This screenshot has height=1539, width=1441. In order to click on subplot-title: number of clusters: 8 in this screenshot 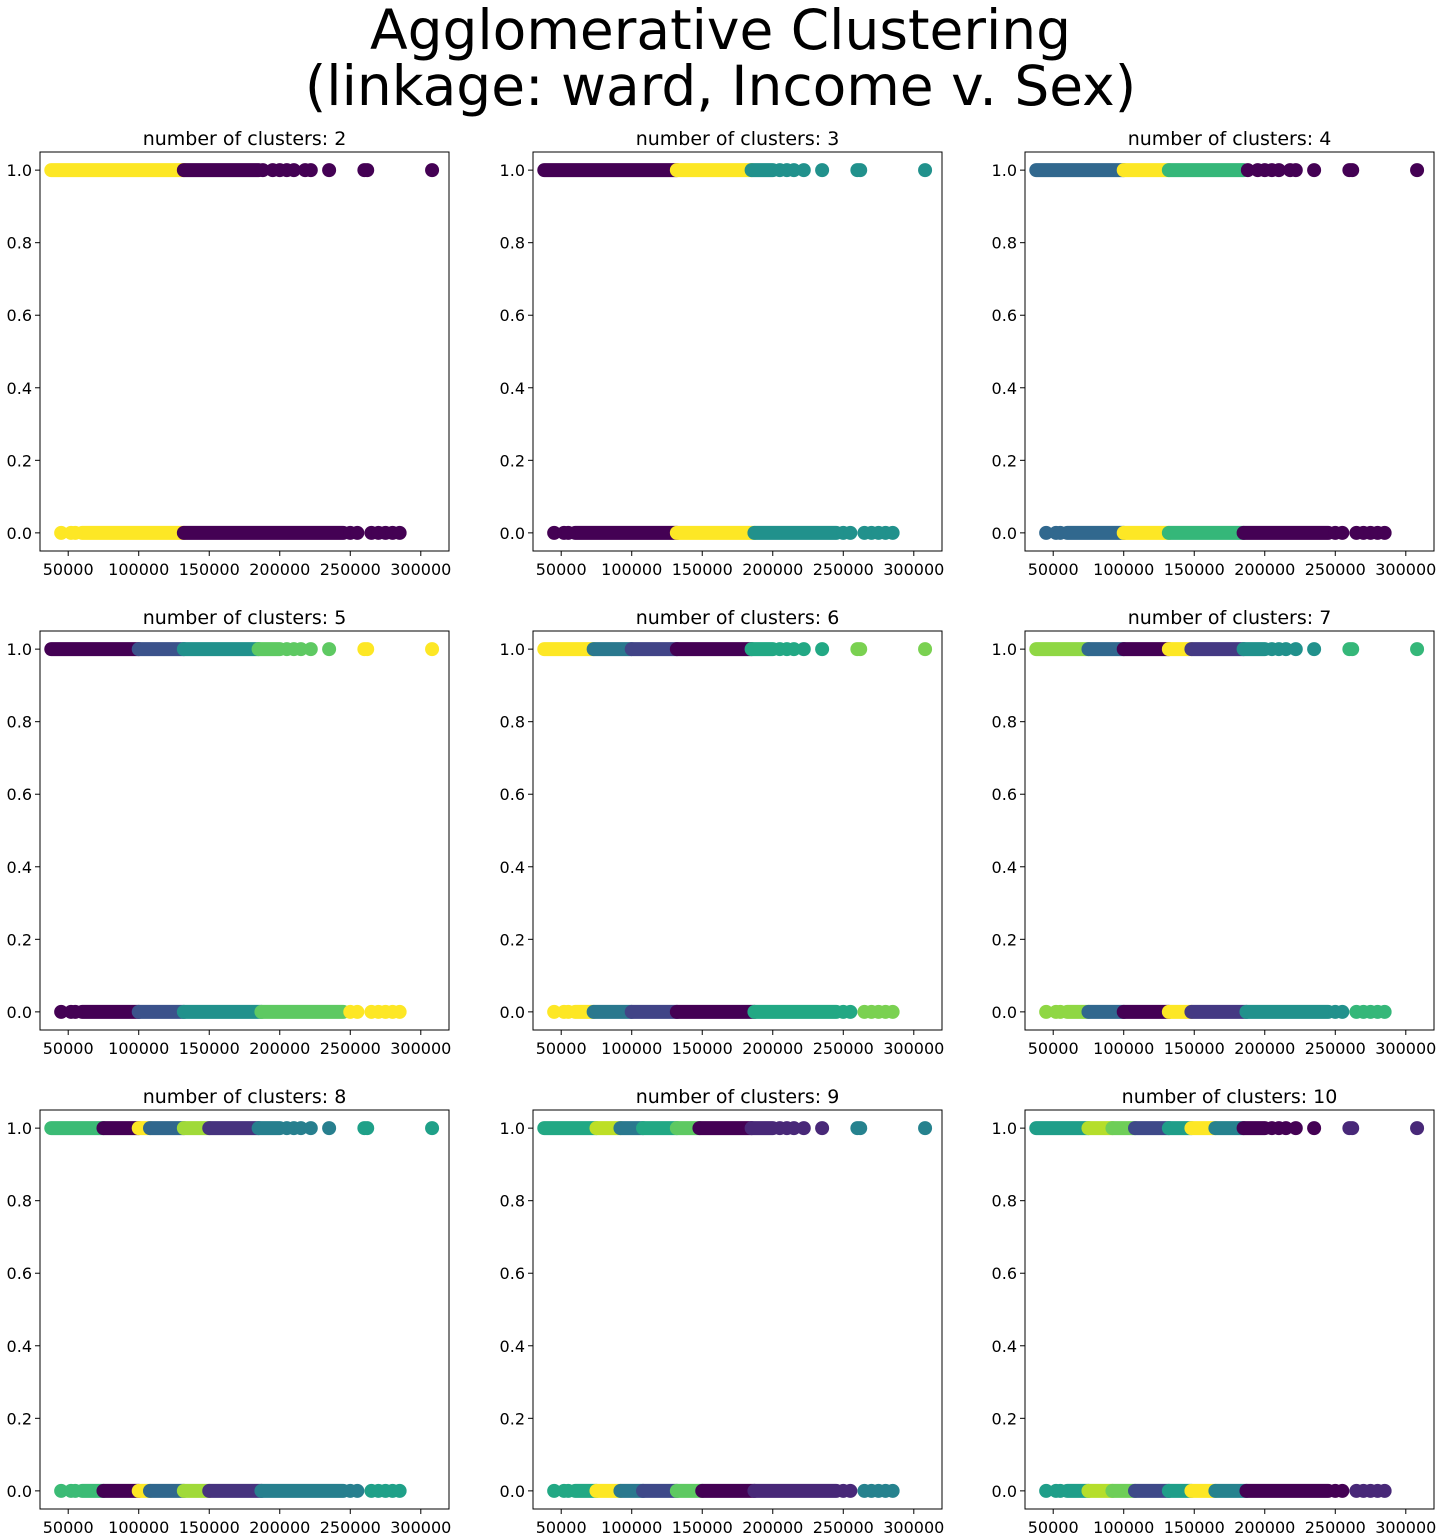, I will do `click(245, 1097)`.